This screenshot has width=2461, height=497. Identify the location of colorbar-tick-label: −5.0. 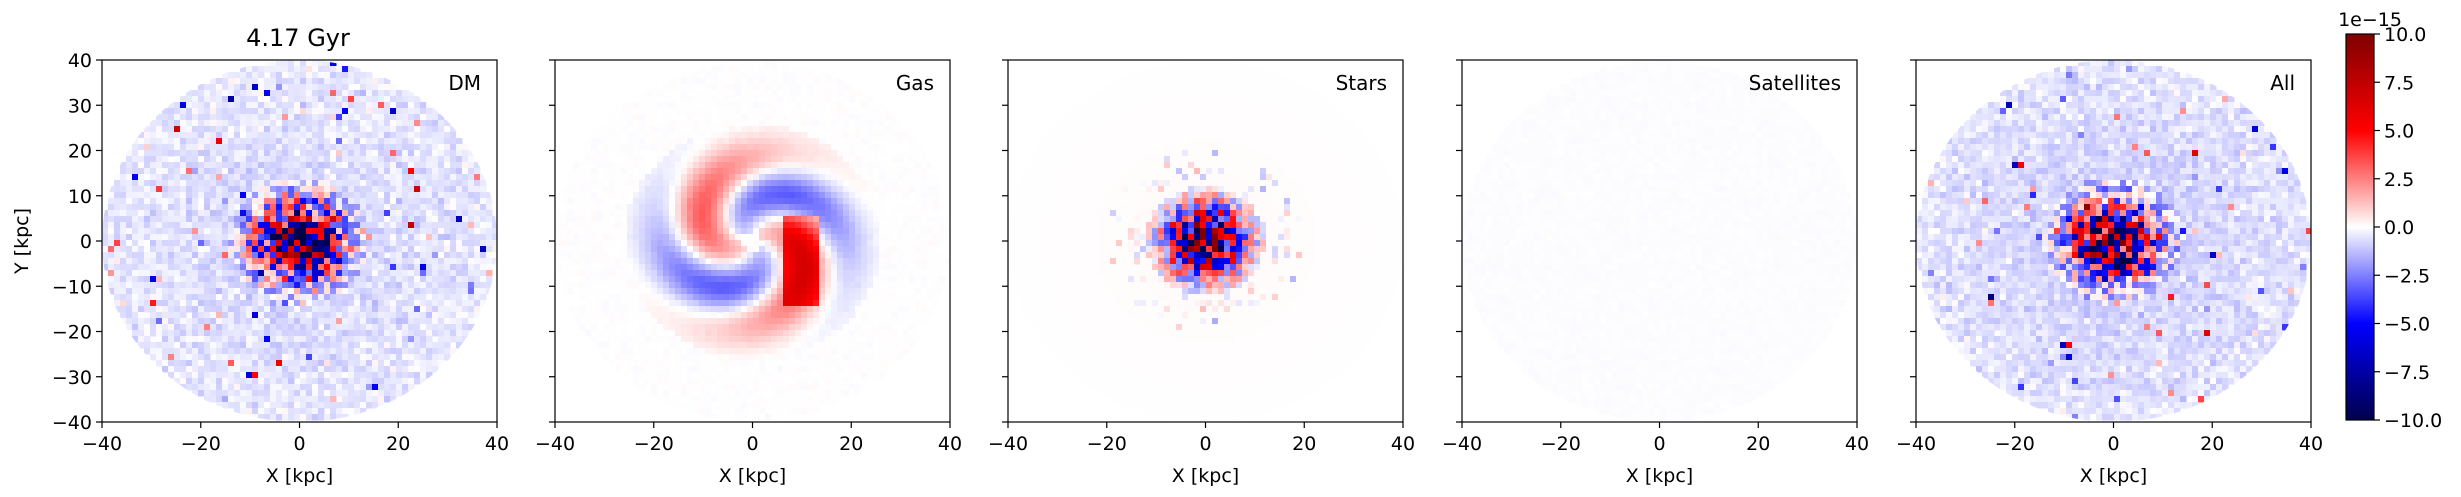
(2407, 325).